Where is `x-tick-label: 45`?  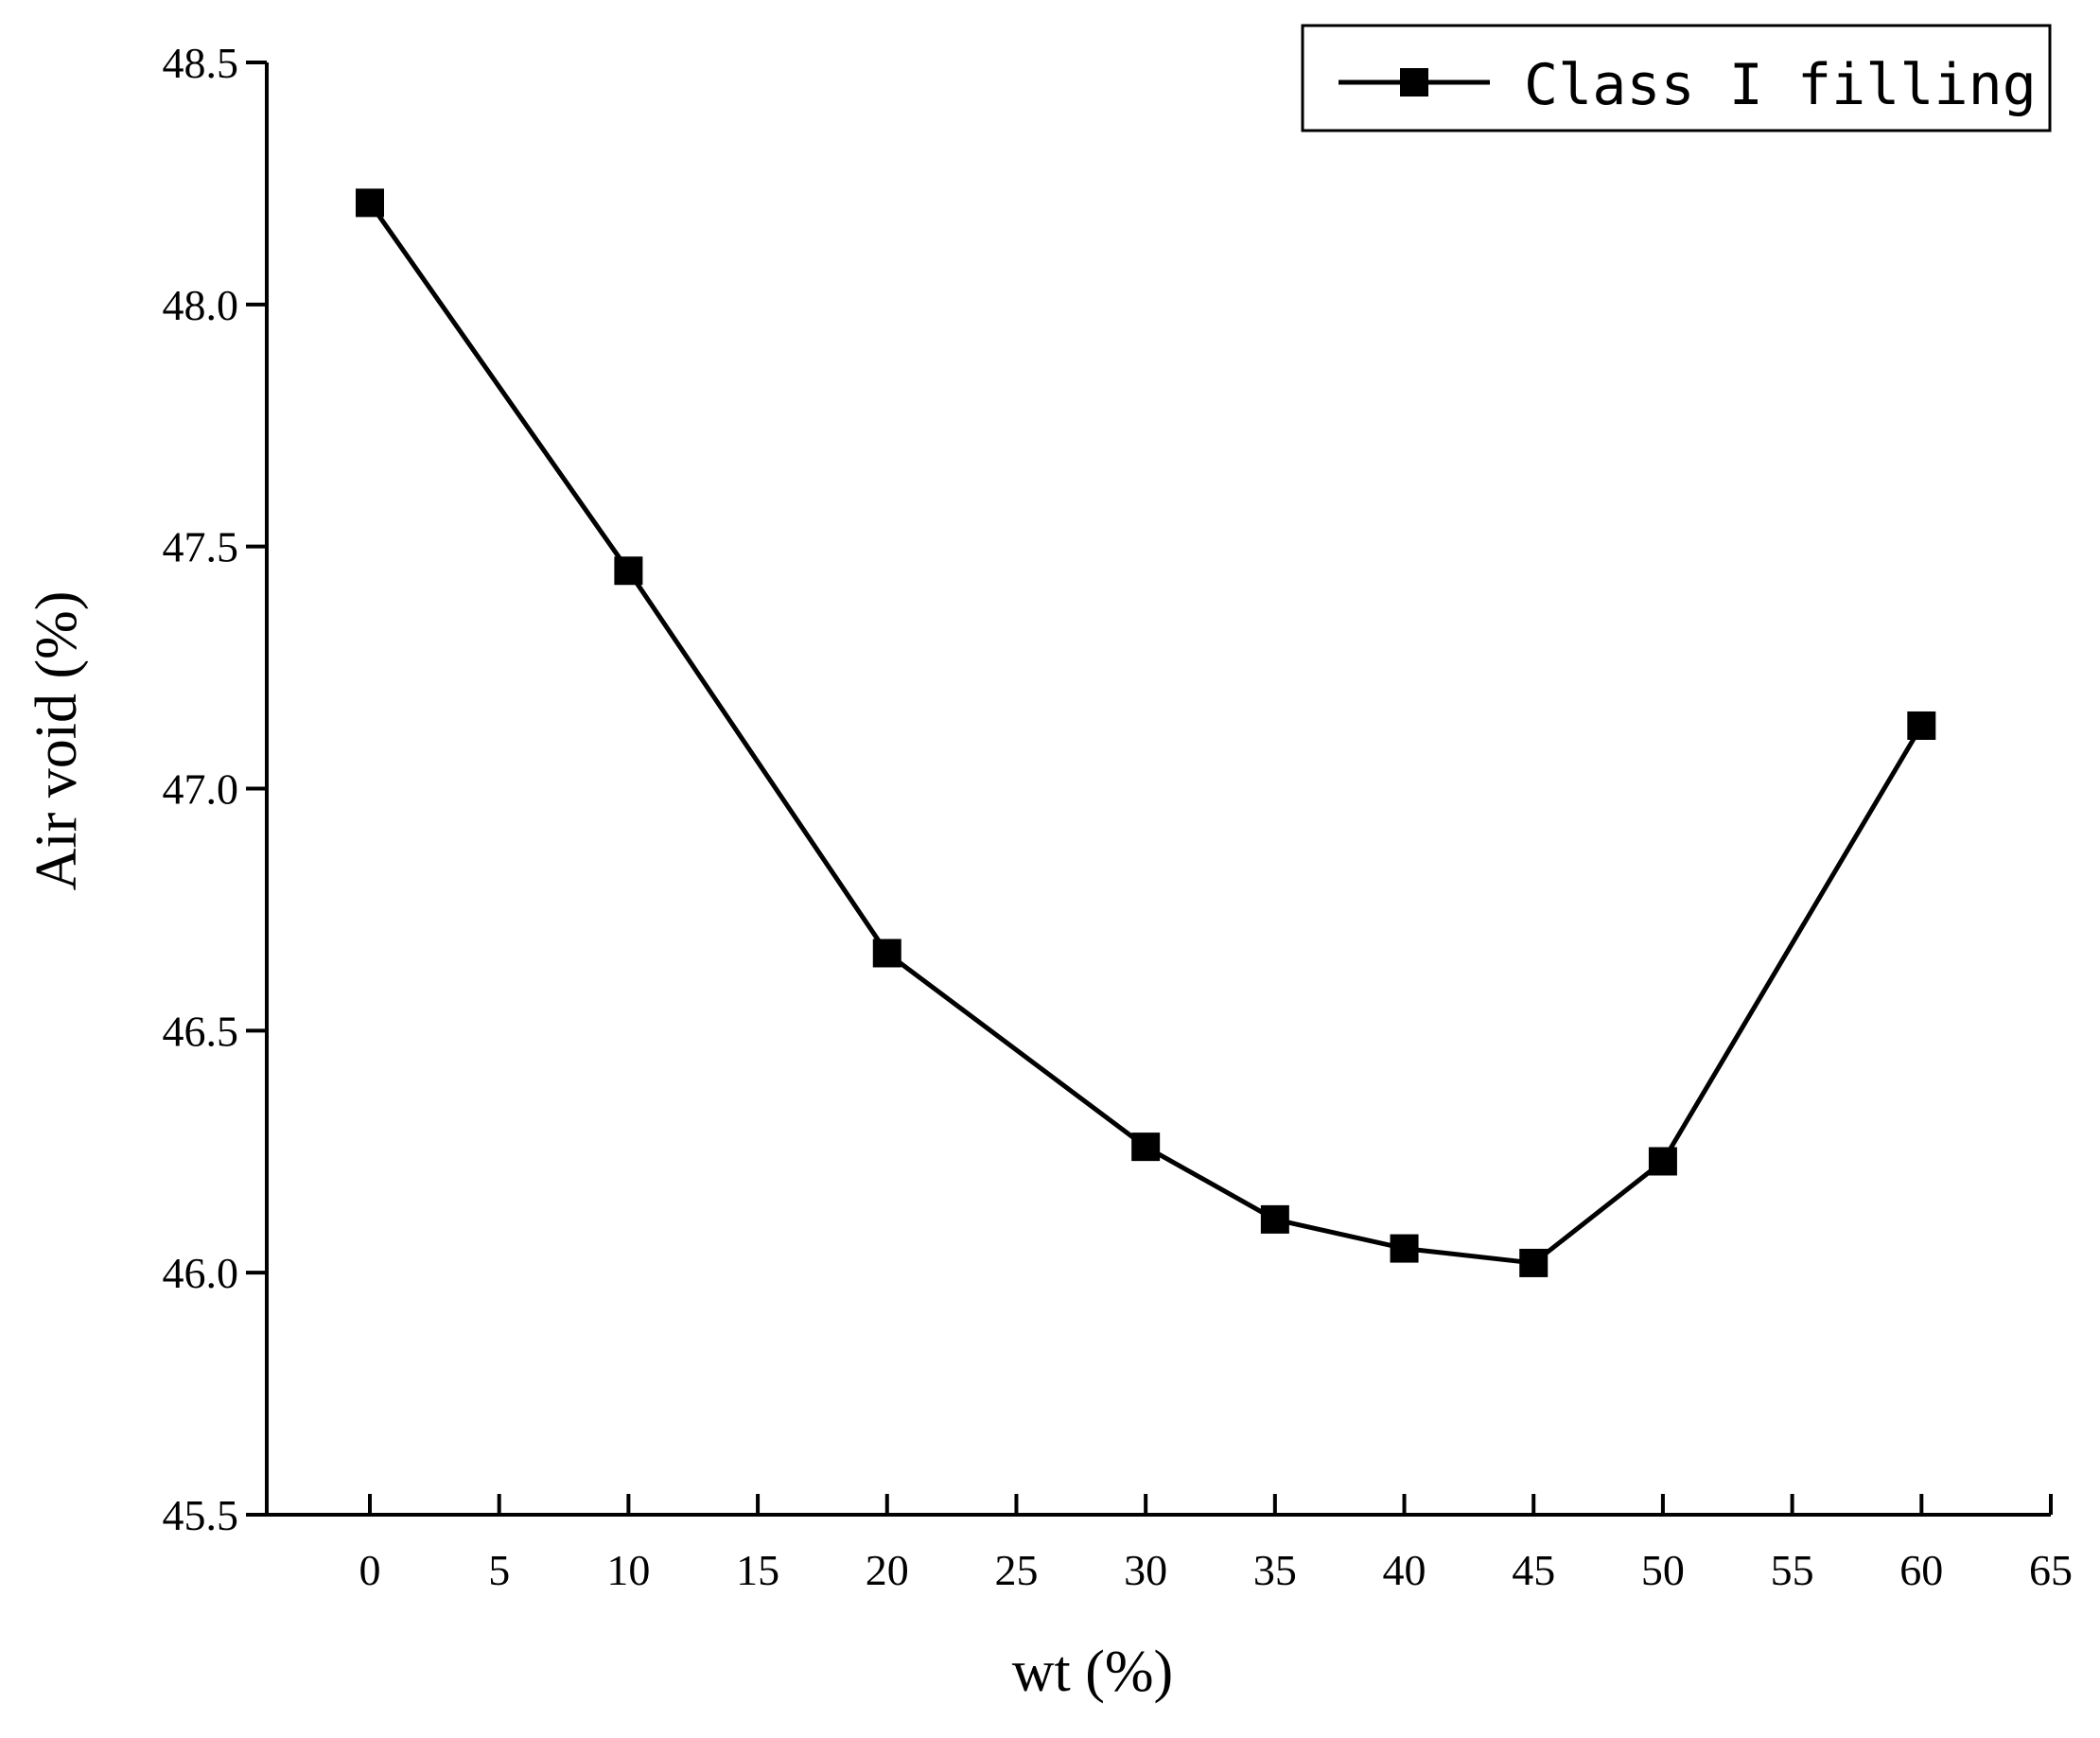
x-tick-label: 45 is located at coordinates (1533, 1570).